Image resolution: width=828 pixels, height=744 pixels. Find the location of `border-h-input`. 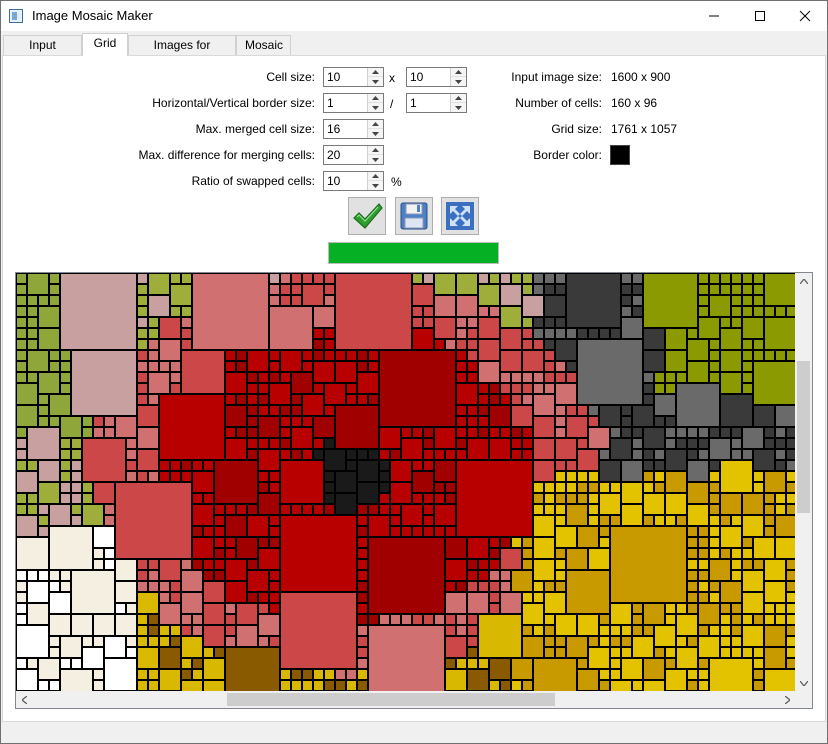

border-h-input is located at coordinates (345, 103).